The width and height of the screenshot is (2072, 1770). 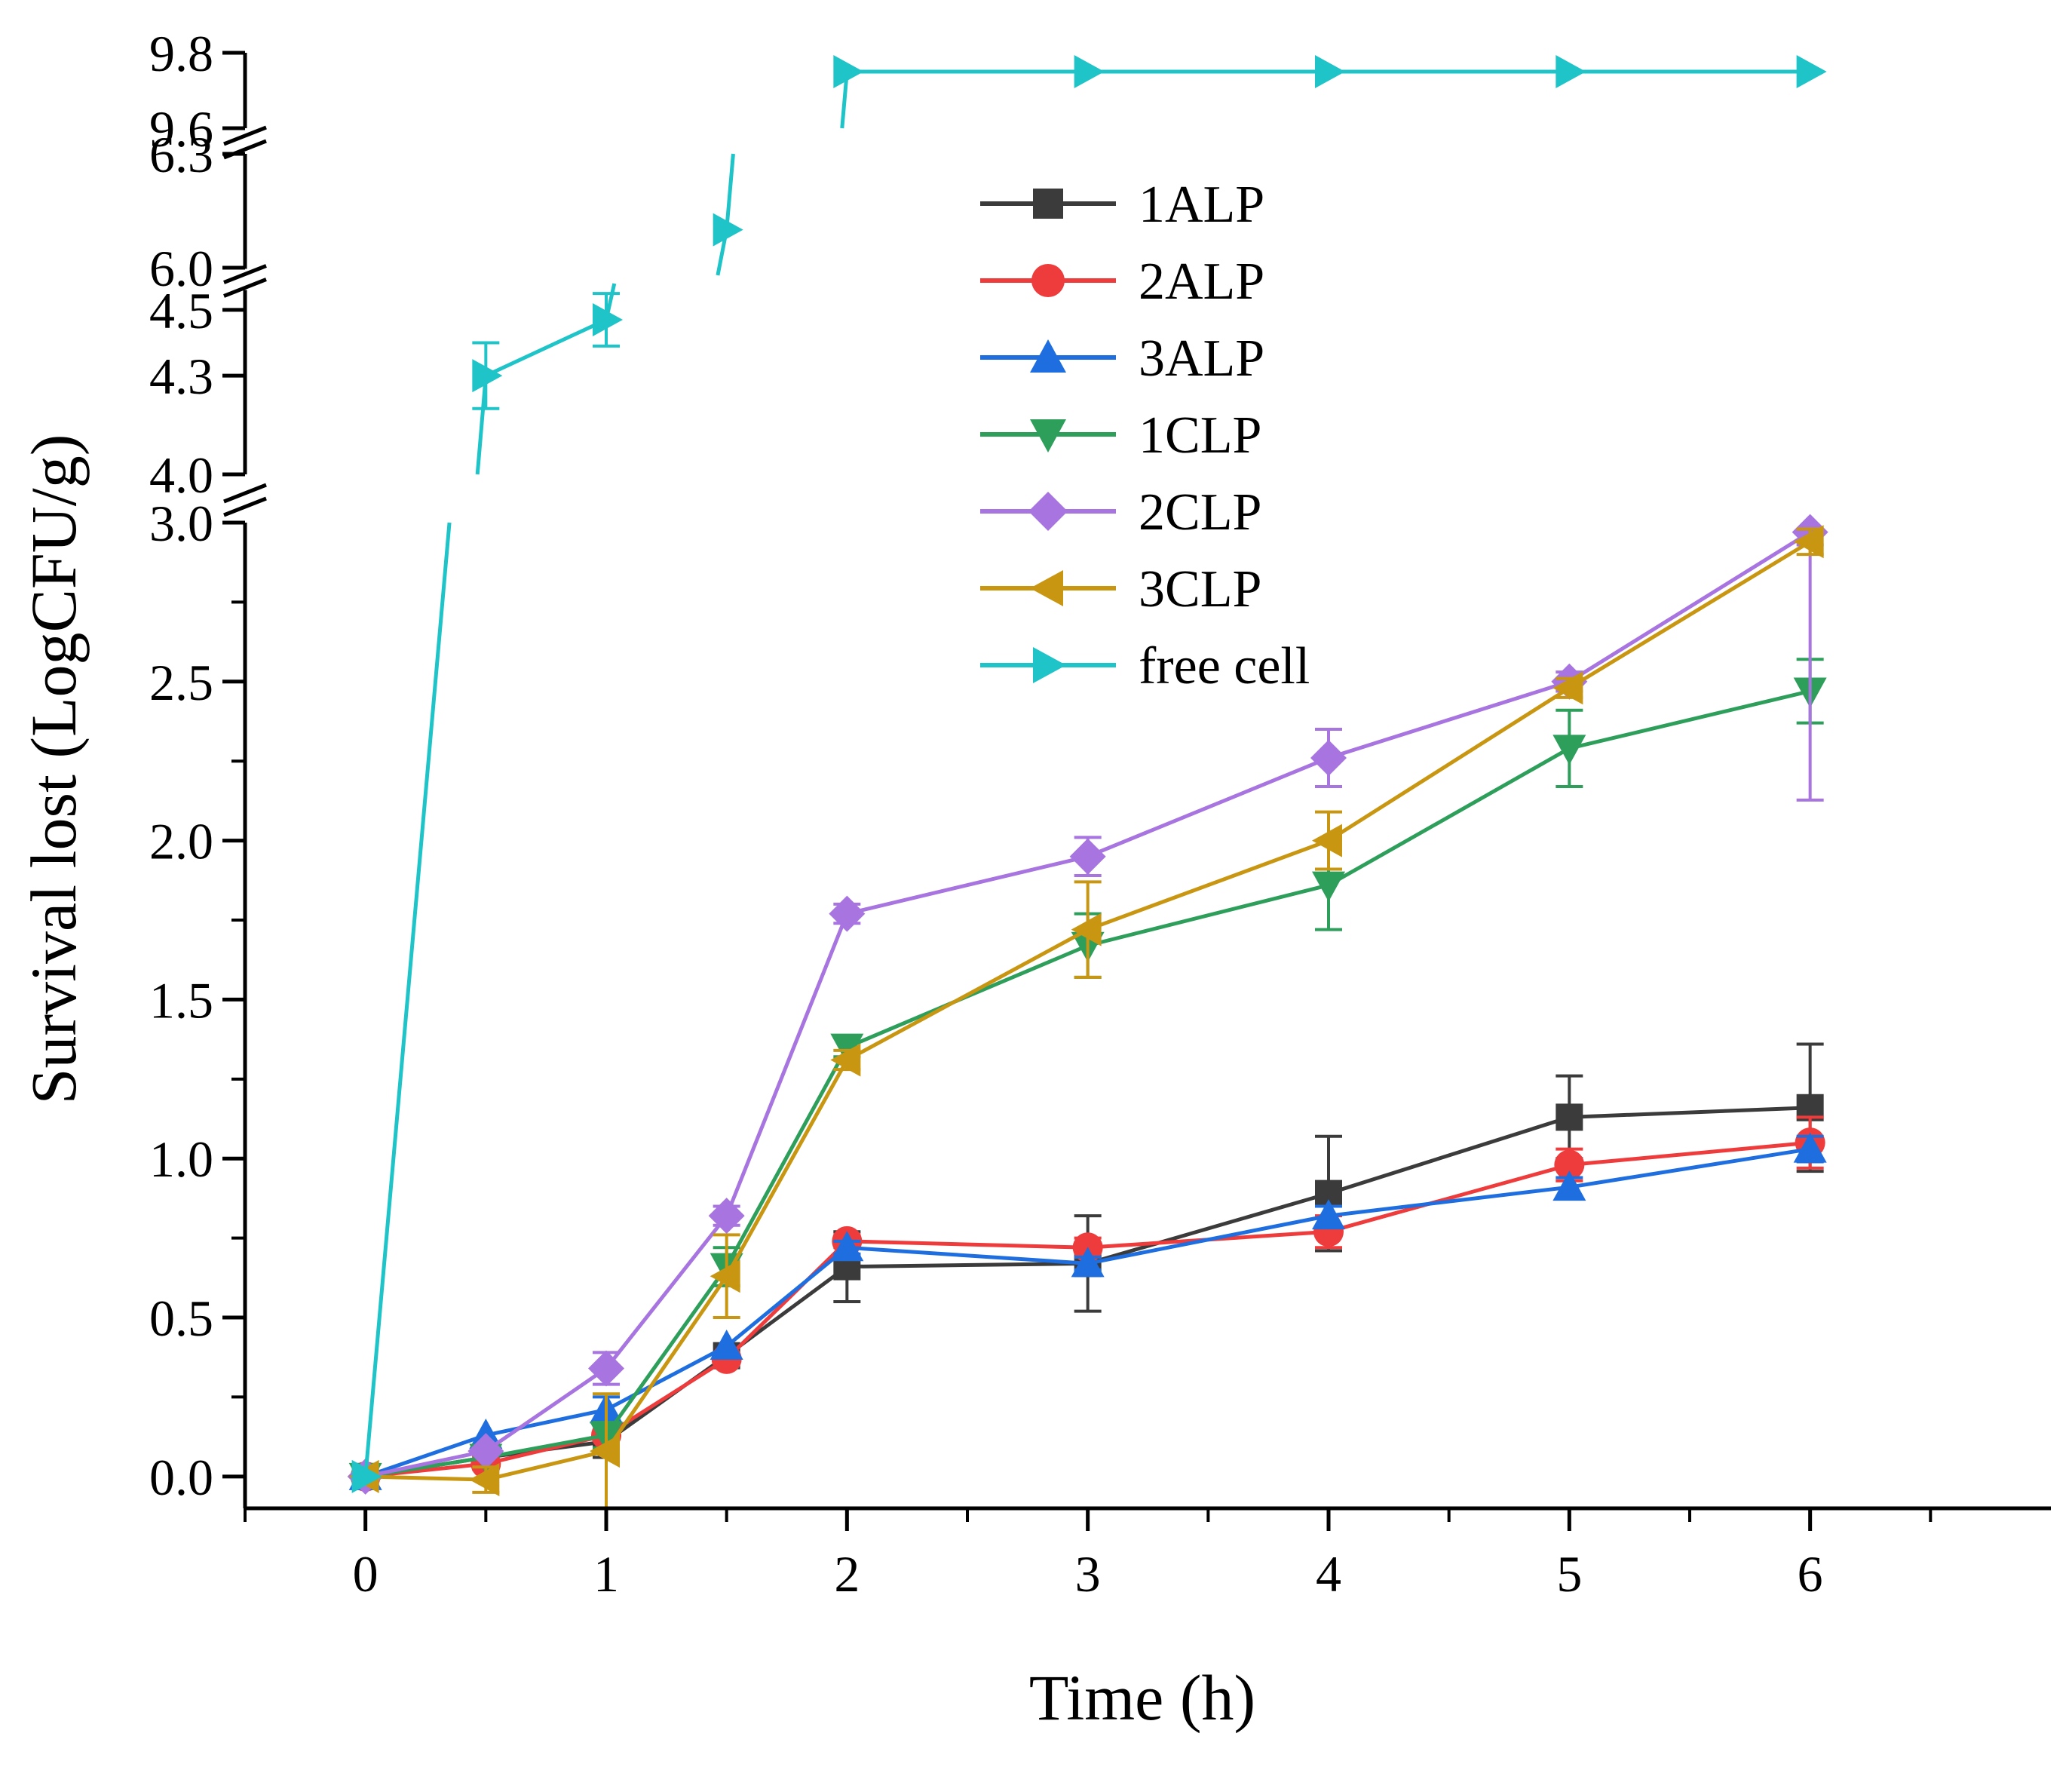 What do you see at coordinates (1328, 1574) in the screenshot?
I see `x-tick-label: 4` at bounding box center [1328, 1574].